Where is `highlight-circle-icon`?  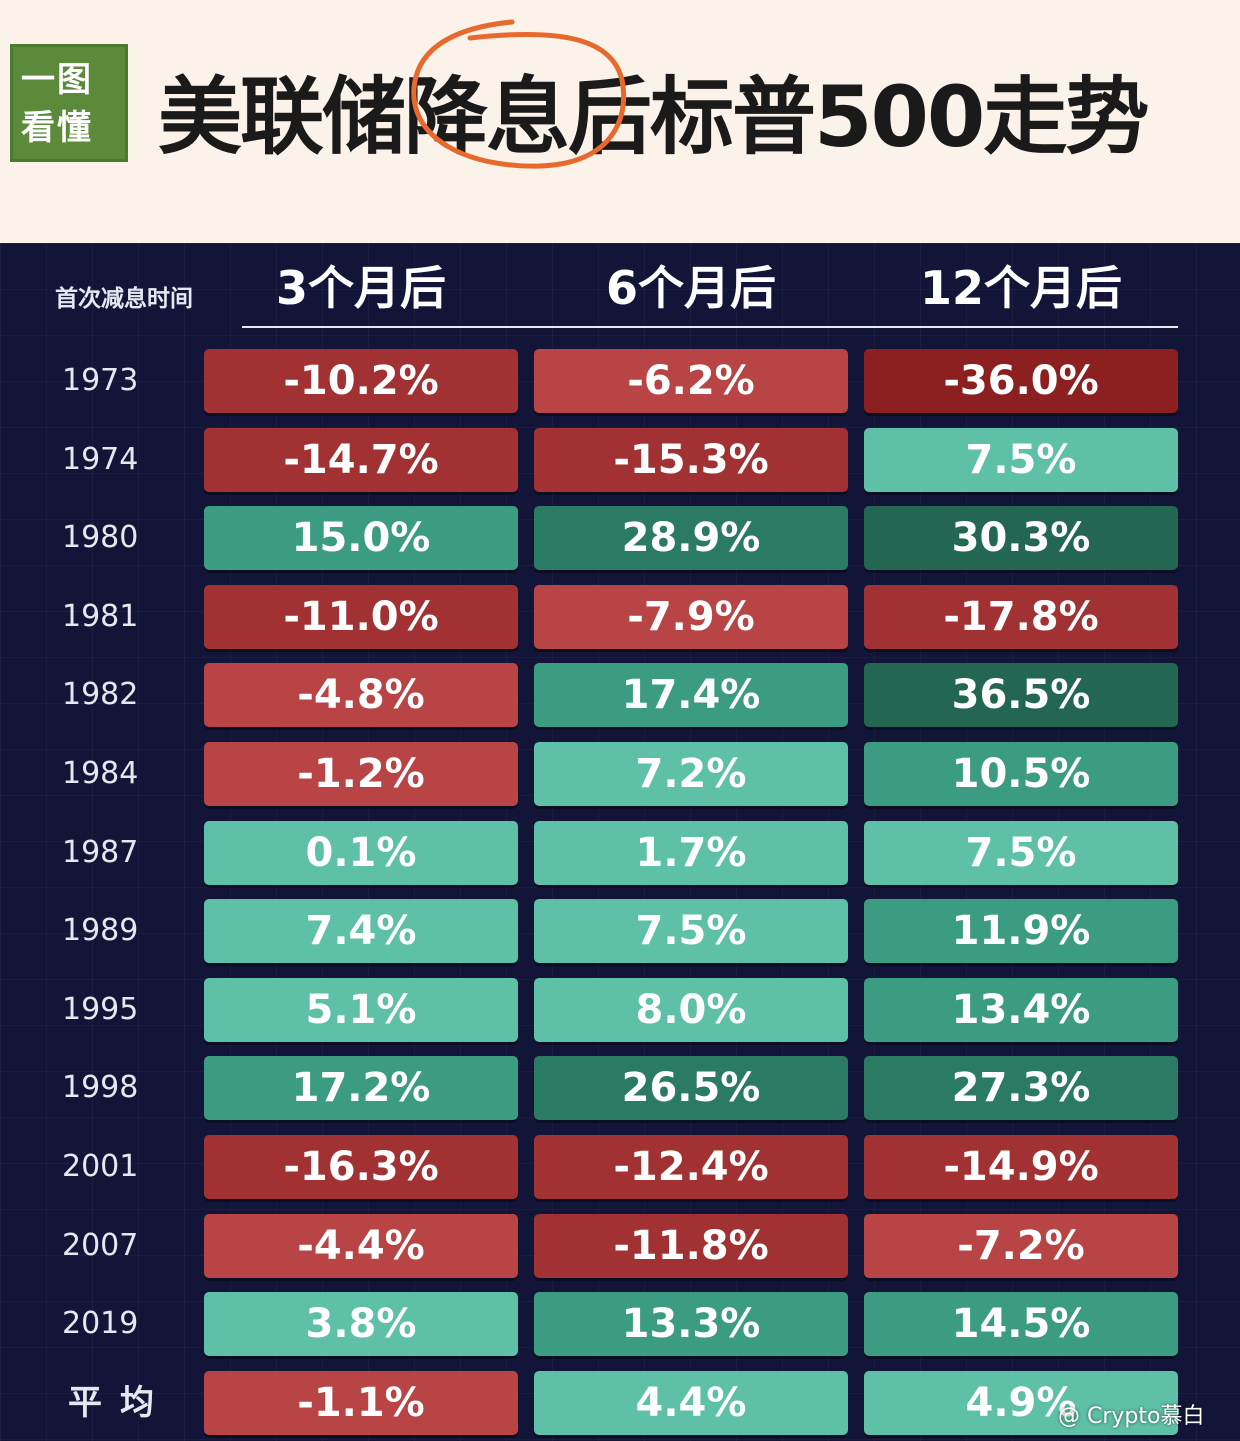
highlight-circle-icon is located at coordinates (519, 94).